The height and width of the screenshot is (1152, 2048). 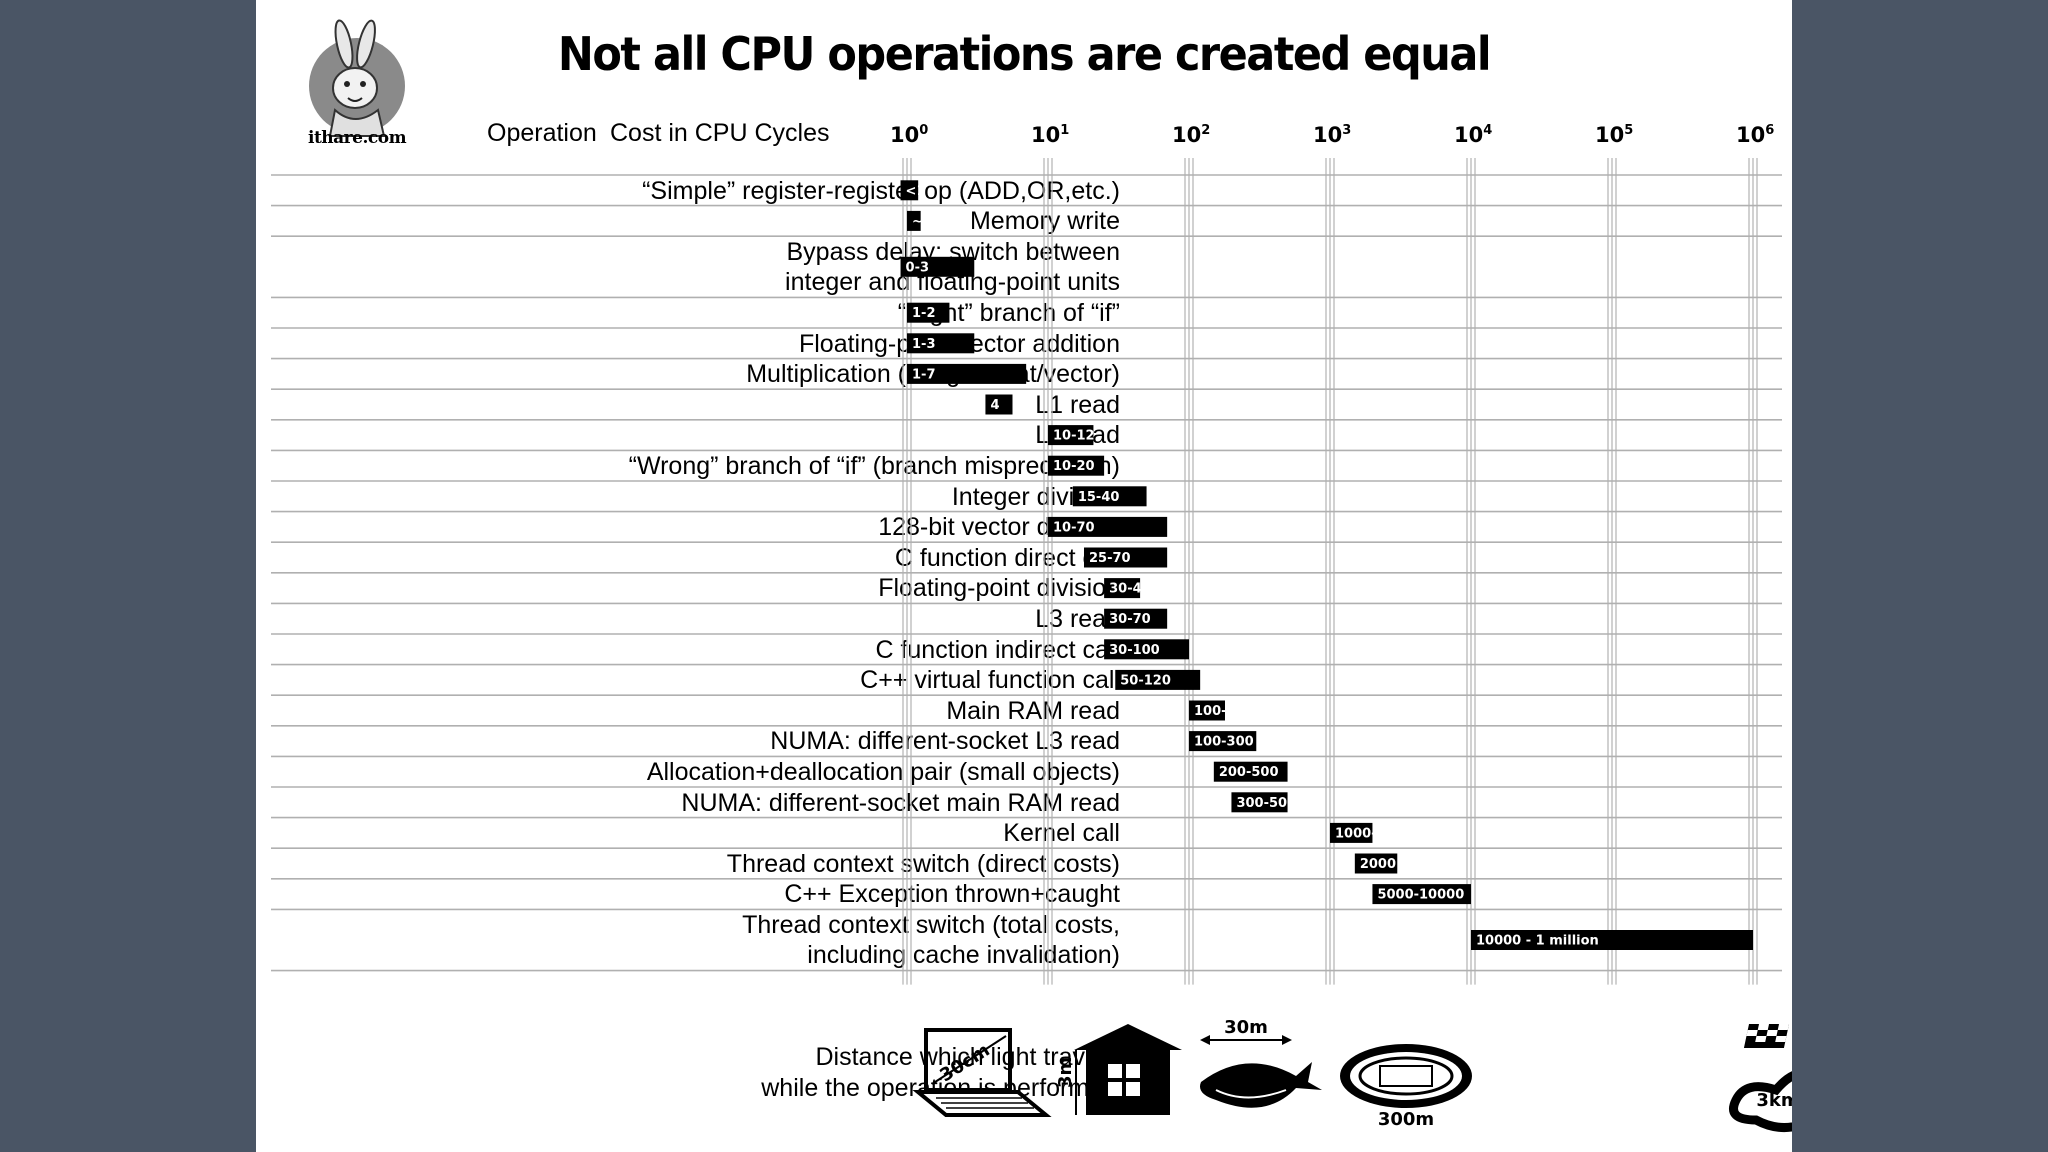 What do you see at coordinates (1191, 135) in the screenshot?
I see `tick-label: 102` at bounding box center [1191, 135].